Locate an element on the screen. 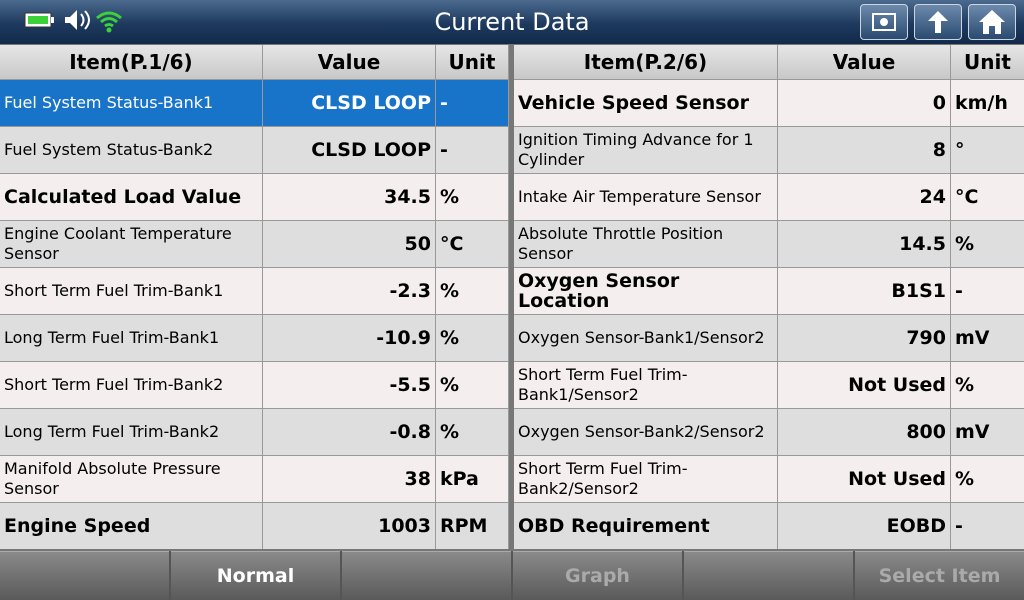 This screenshot has height=600, width=1024. item-cell: Long Term Fuel Trim-Bank1 is located at coordinates (131, 338).